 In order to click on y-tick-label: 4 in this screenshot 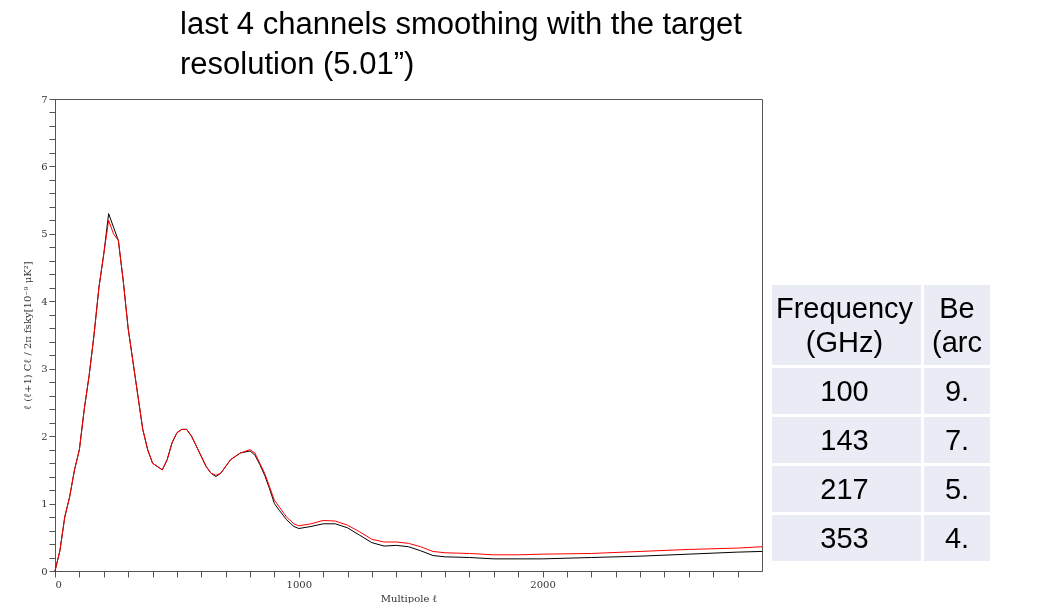, I will do `click(44, 301)`.